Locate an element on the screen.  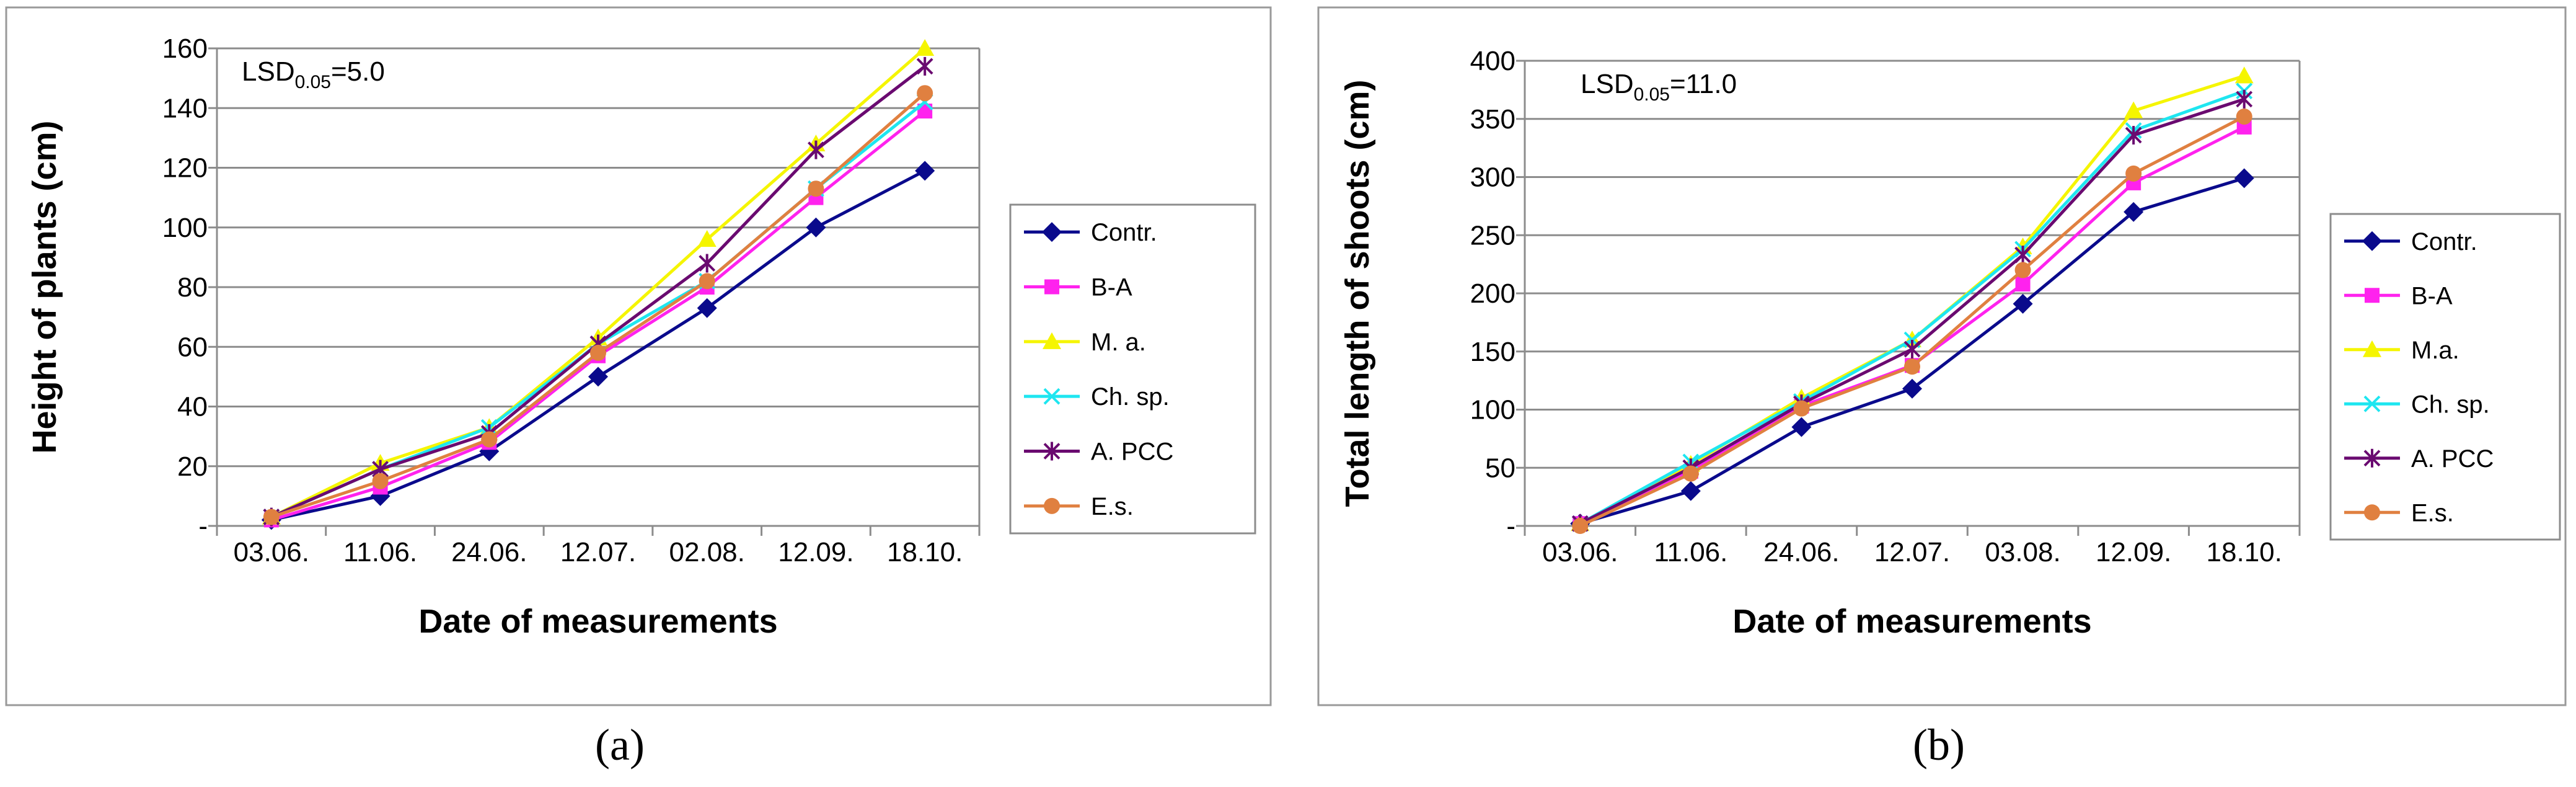
panel-b-y-tick-label: 300 is located at coordinates (1492, 177).